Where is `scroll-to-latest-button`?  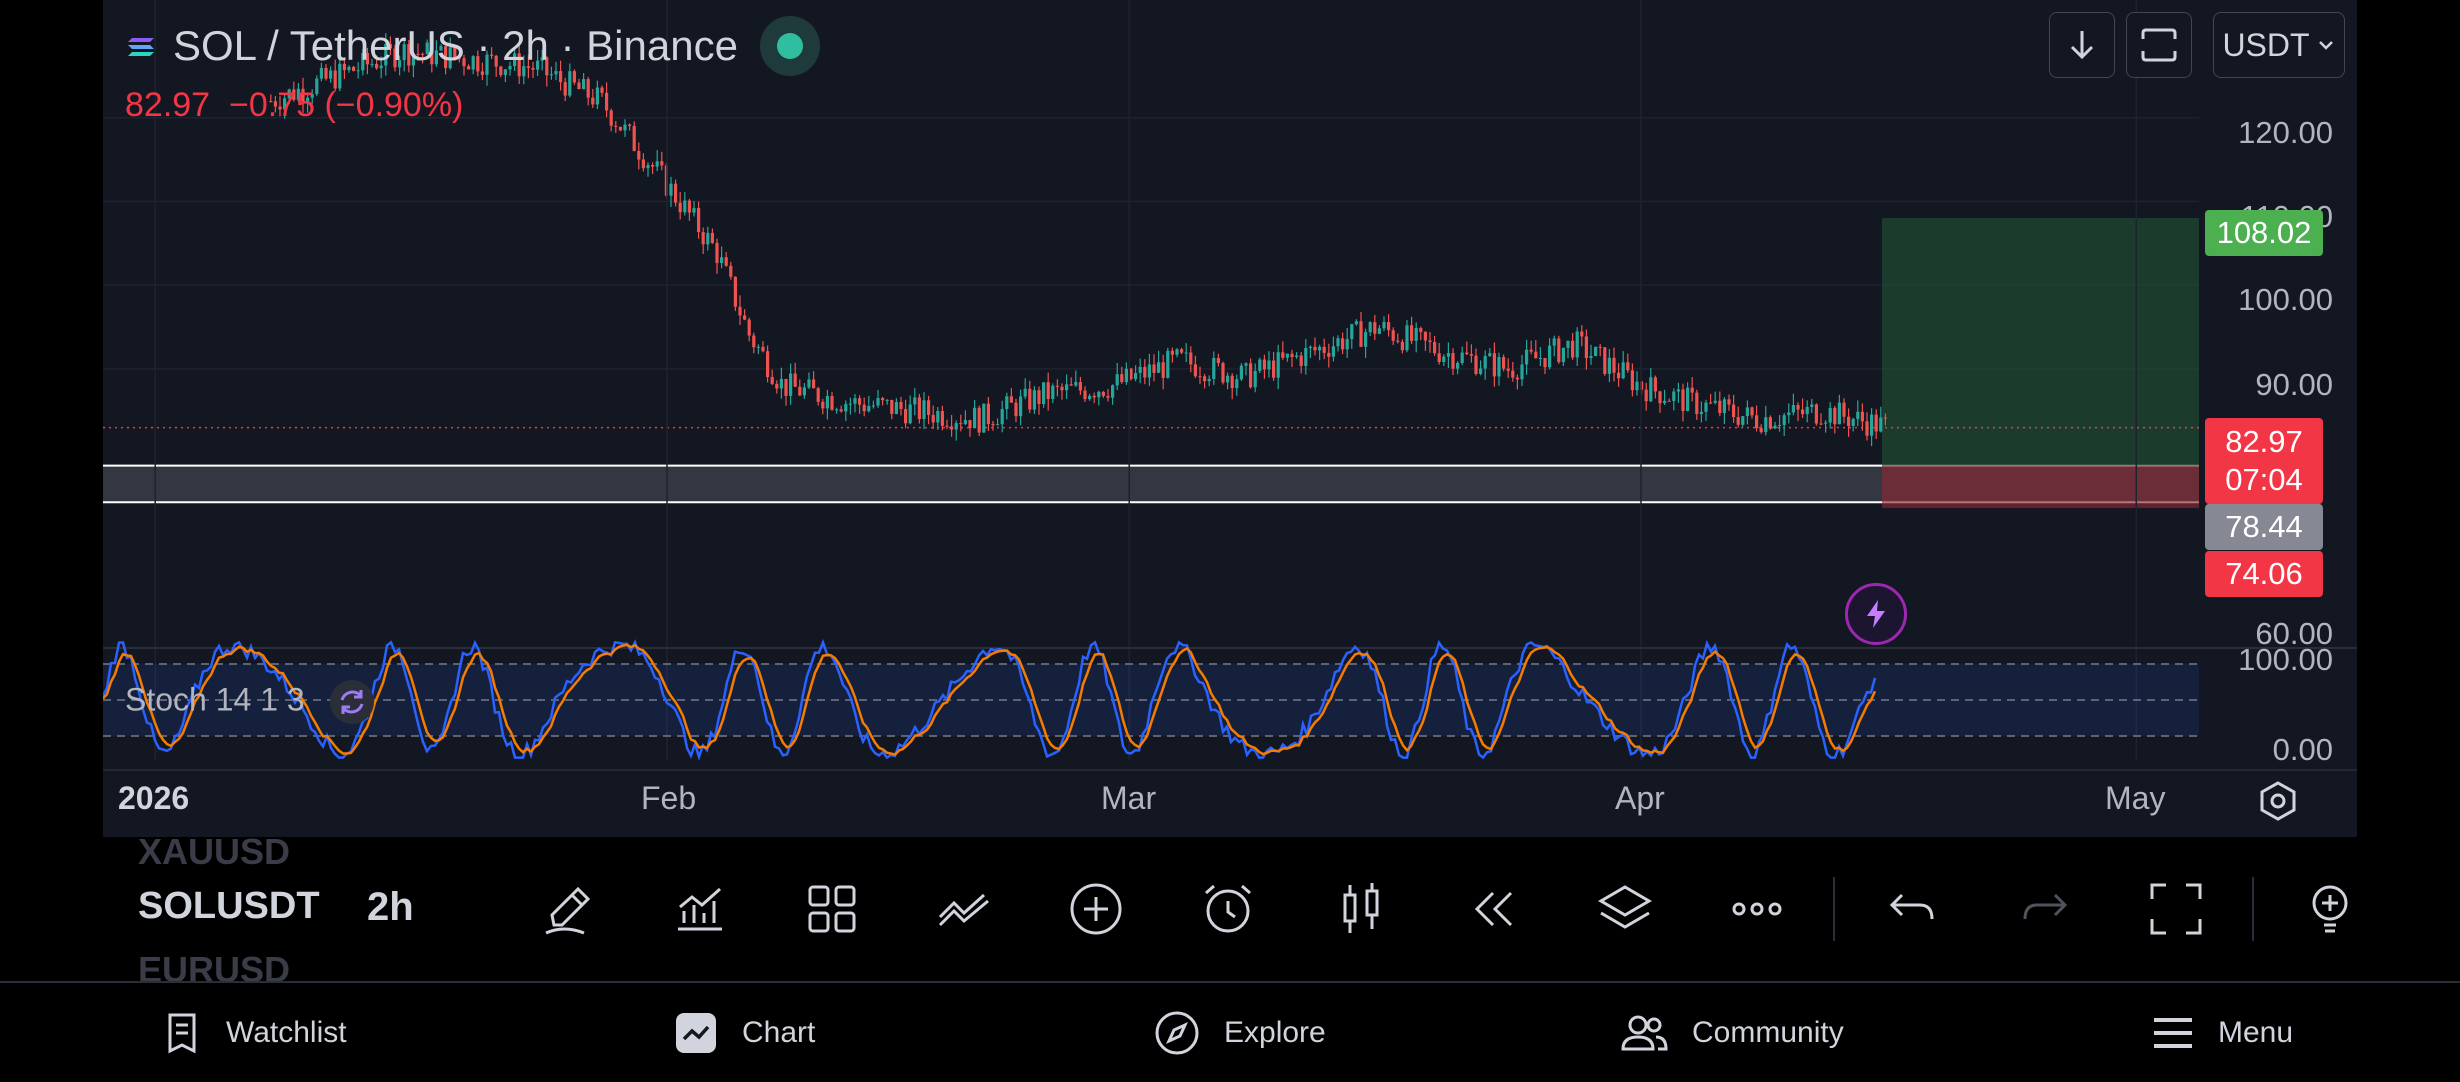
scroll-to-latest-button is located at coordinates (2082, 45).